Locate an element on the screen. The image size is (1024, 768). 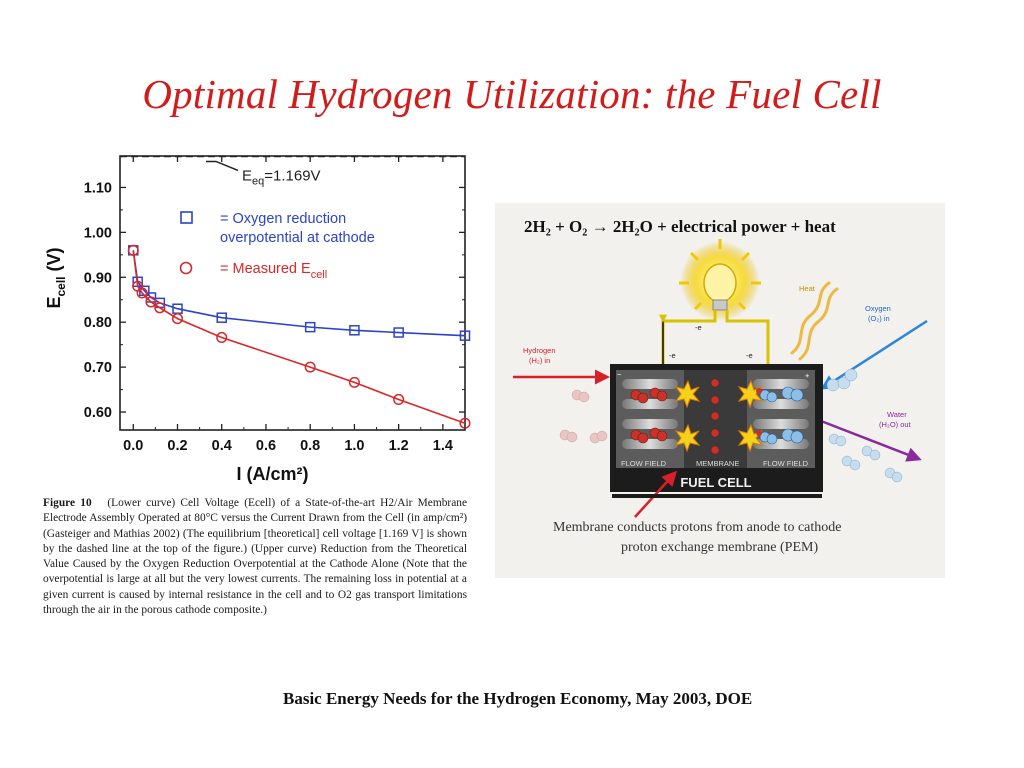
y-axis-title: Ecell (V) is located at coordinates (56, 277).